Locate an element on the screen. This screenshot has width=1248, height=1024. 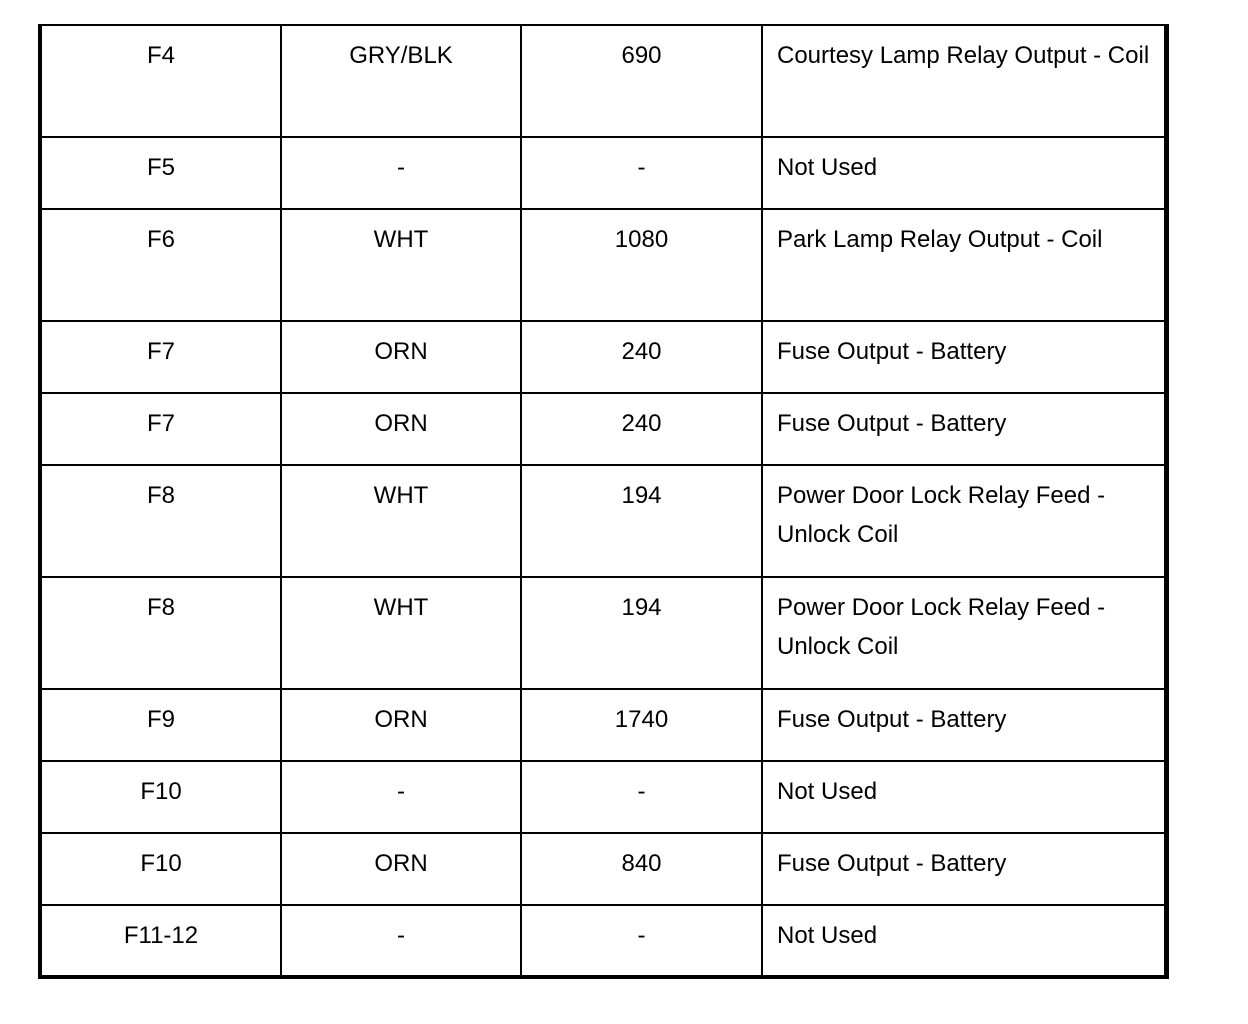
function-cell: Courtesy Lamp Relay Output - Coil is located at coordinates (964, 81).